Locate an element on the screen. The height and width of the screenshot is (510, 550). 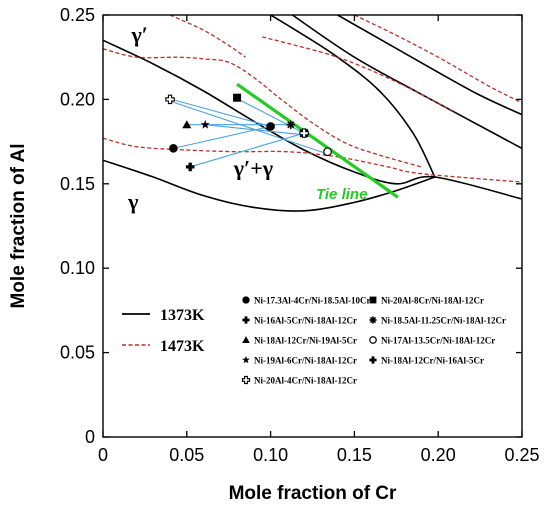
x-tick-label-0: 0 is located at coordinates (103, 455).